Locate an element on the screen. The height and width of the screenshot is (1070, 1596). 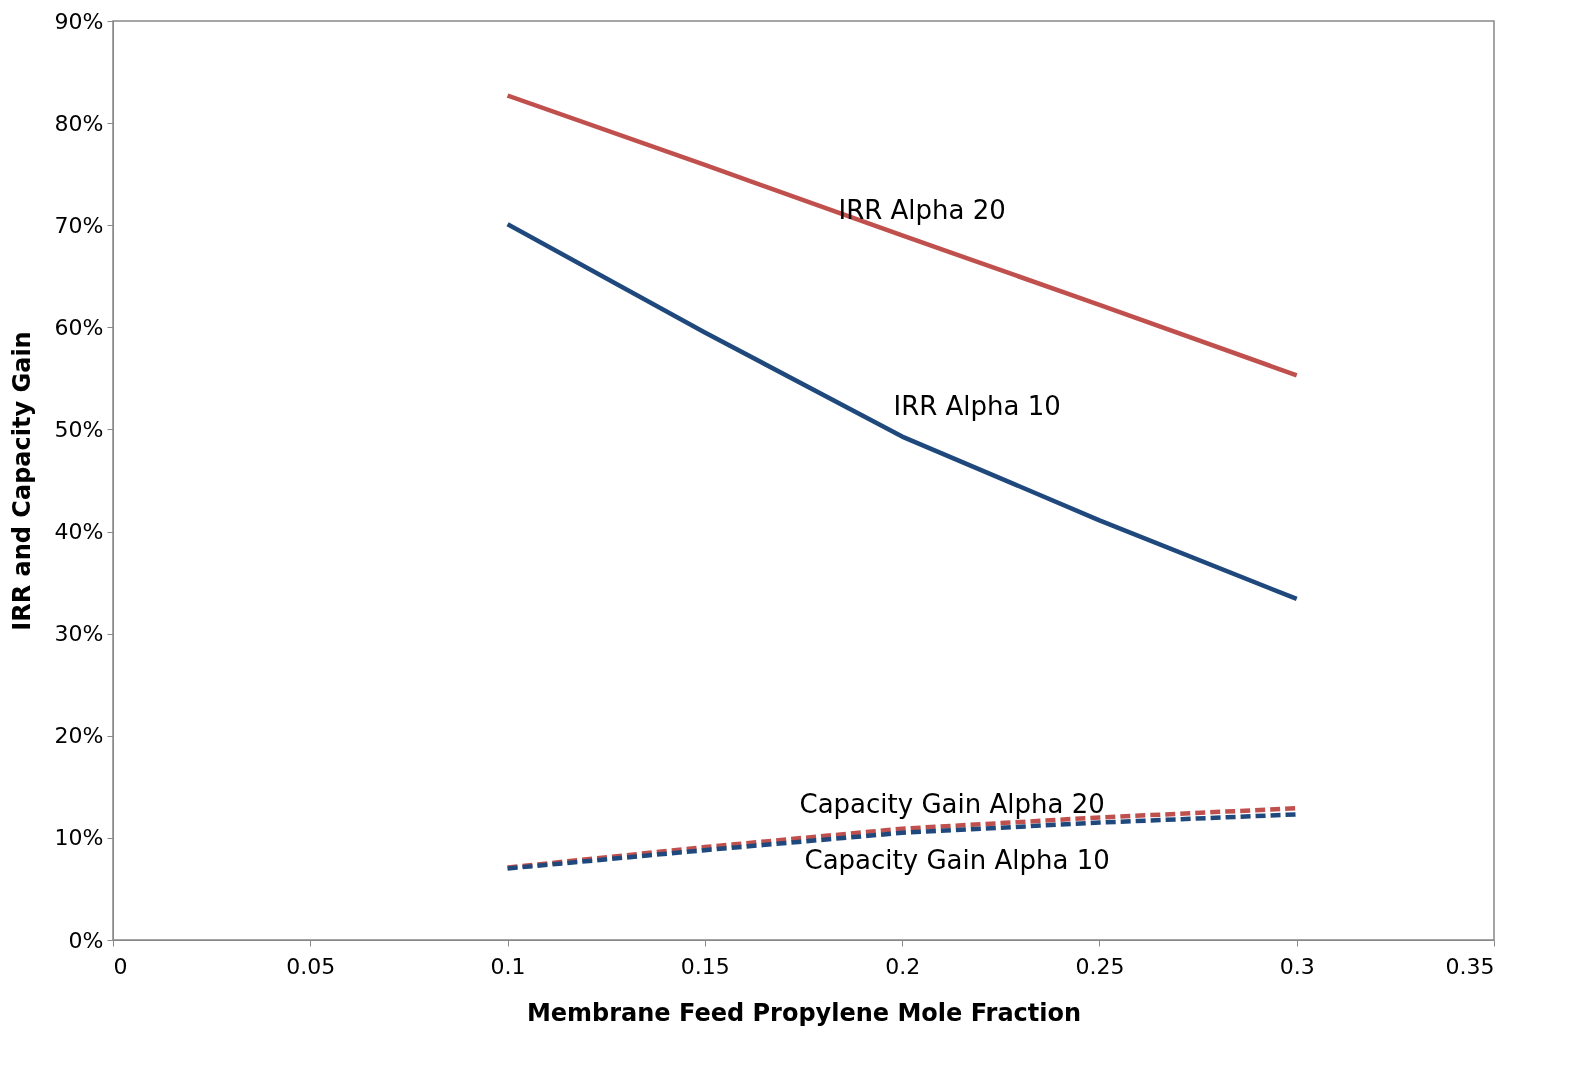
y-tick-label: 40% is located at coordinates (79, 532).